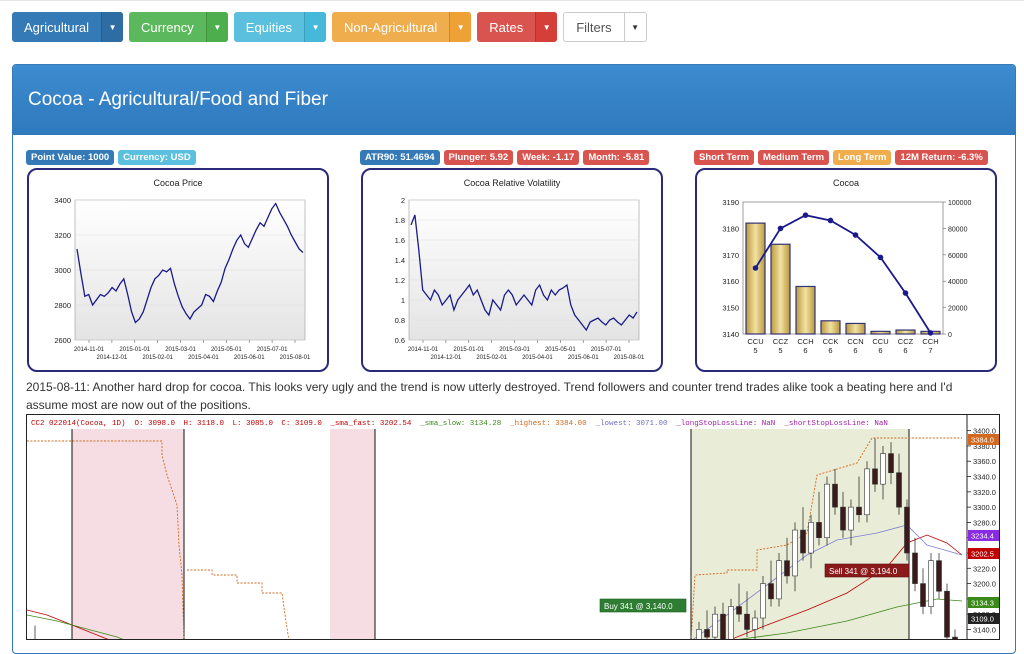  I want to click on currency-dropdown: Currency ▼, so click(178, 27).